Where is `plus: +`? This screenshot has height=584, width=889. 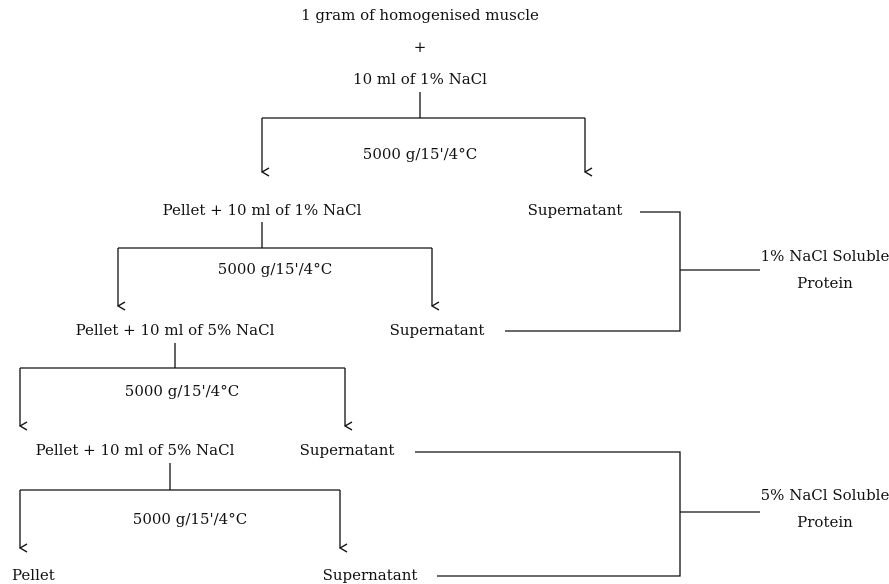
plus: + is located at coordinates (420, 47).